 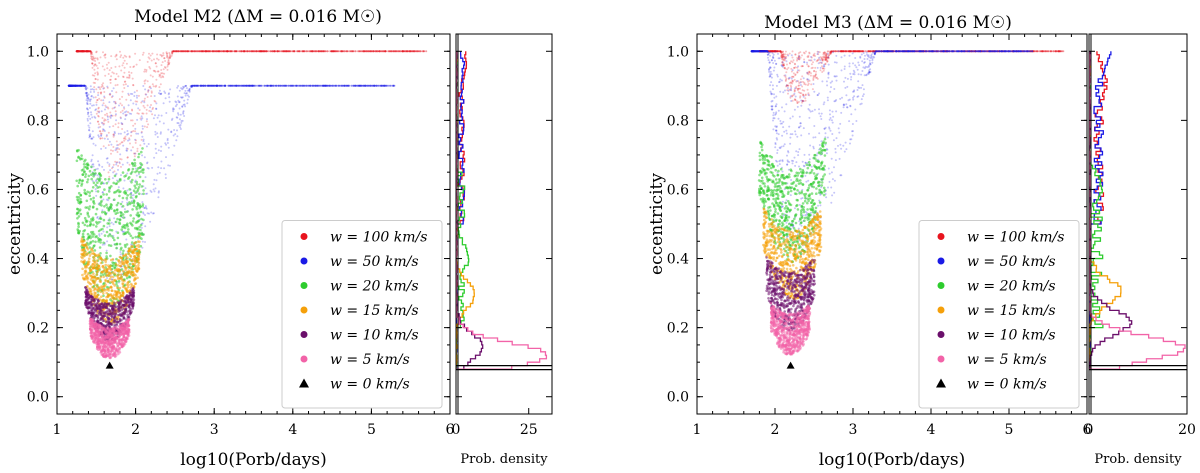 I want to click on side-histogram: 0 25 Prob. density, so click(x=502, y=250).